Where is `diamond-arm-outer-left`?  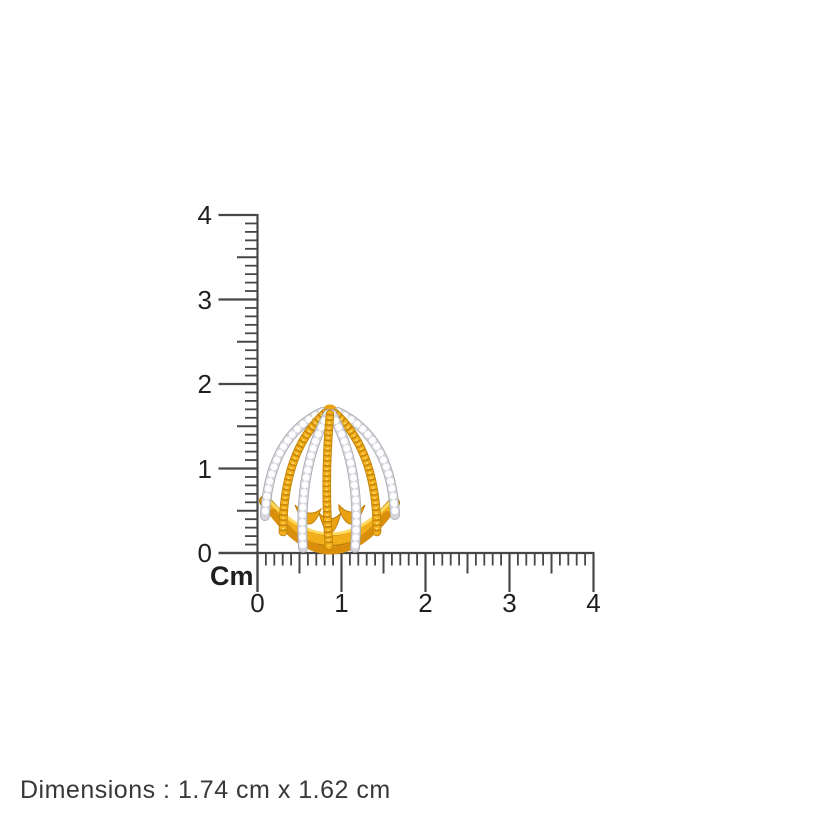 diamond-arm-outer-left is located at coordinates (293, 464).